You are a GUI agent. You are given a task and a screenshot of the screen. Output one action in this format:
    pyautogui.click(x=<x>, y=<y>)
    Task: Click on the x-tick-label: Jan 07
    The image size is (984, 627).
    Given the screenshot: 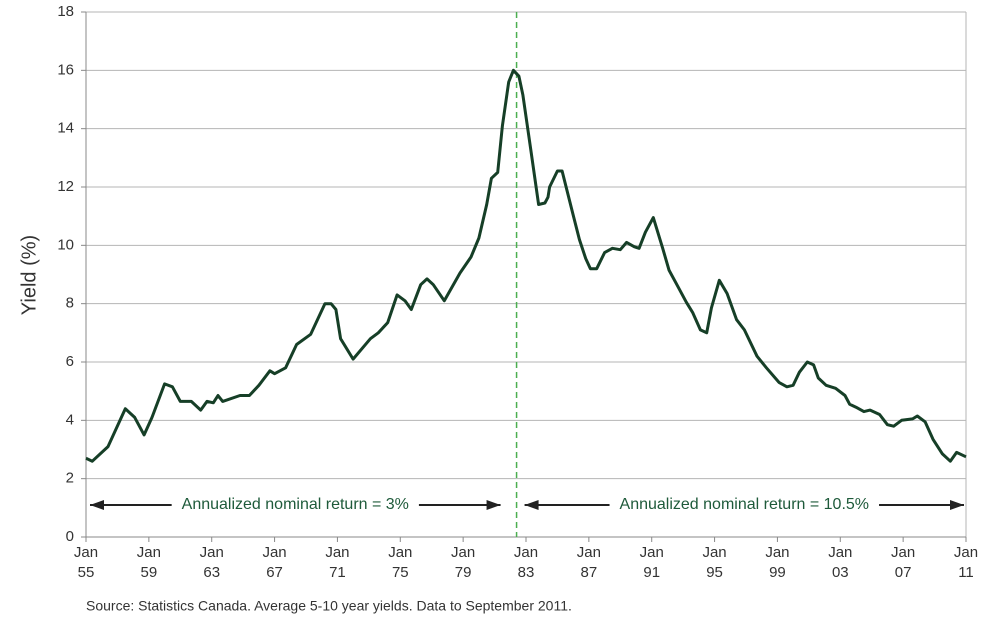 What is the action you would take?
    pyautogui.click(x=903, y=562)
    